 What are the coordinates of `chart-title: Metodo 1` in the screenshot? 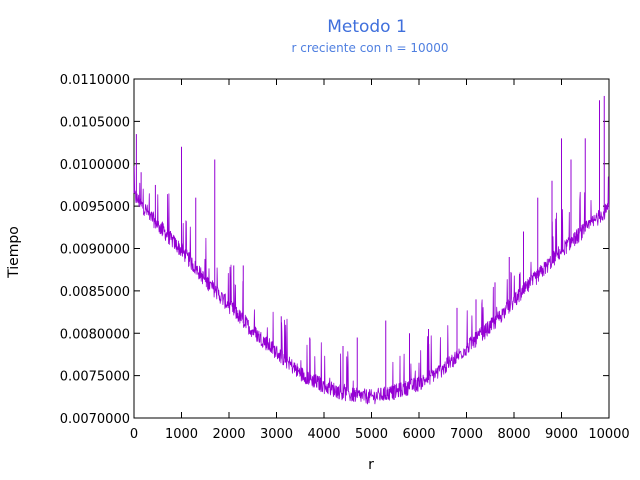 It's located at (367, 27).